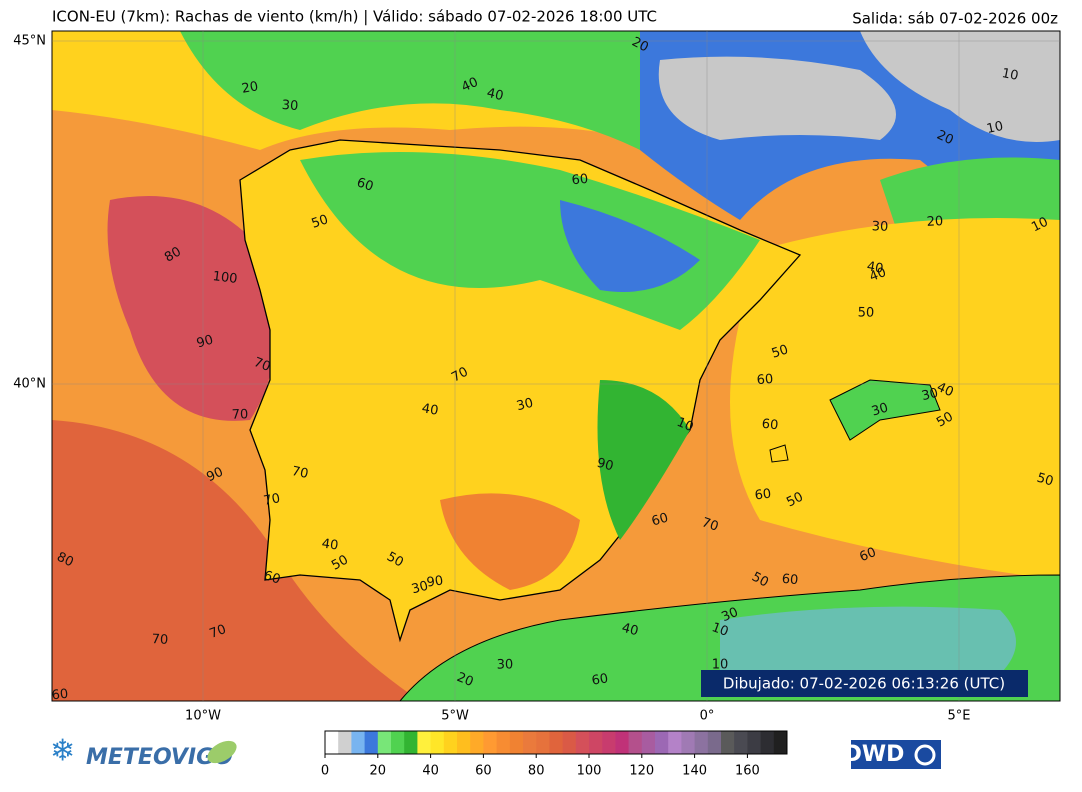  Describe the element at coordinates (378, 771) in the screenshot. I see `colorbar-tick-label: 20` at that location.